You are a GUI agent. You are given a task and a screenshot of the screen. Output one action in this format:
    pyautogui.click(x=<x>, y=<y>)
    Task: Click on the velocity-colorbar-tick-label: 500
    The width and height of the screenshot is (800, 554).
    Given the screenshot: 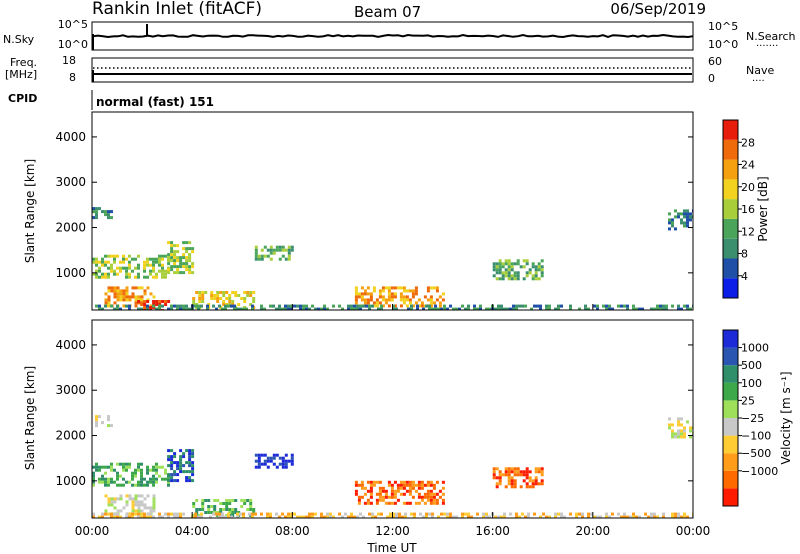 What is the action you would take?
    pyautogui.click(x=751, y=365)
    